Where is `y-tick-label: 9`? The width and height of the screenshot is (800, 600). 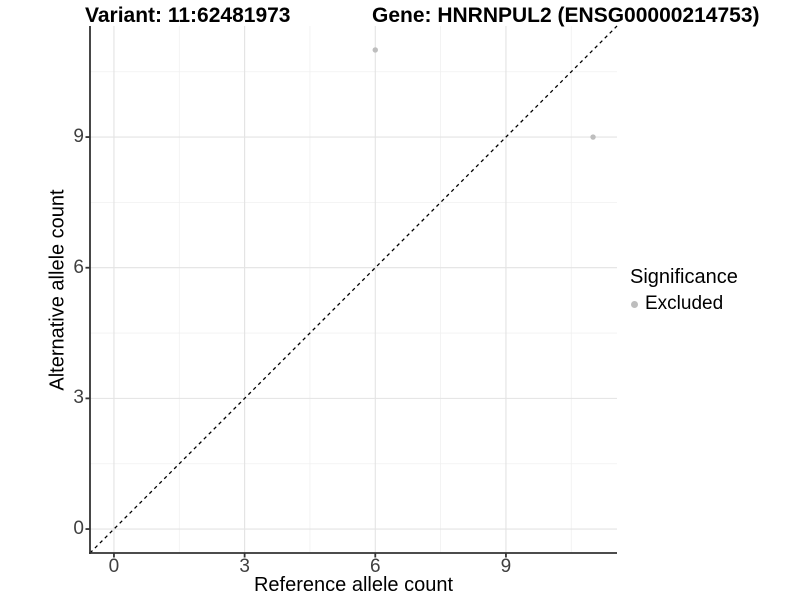
y-tick-label: 9 is located at coordinates (78, 137).